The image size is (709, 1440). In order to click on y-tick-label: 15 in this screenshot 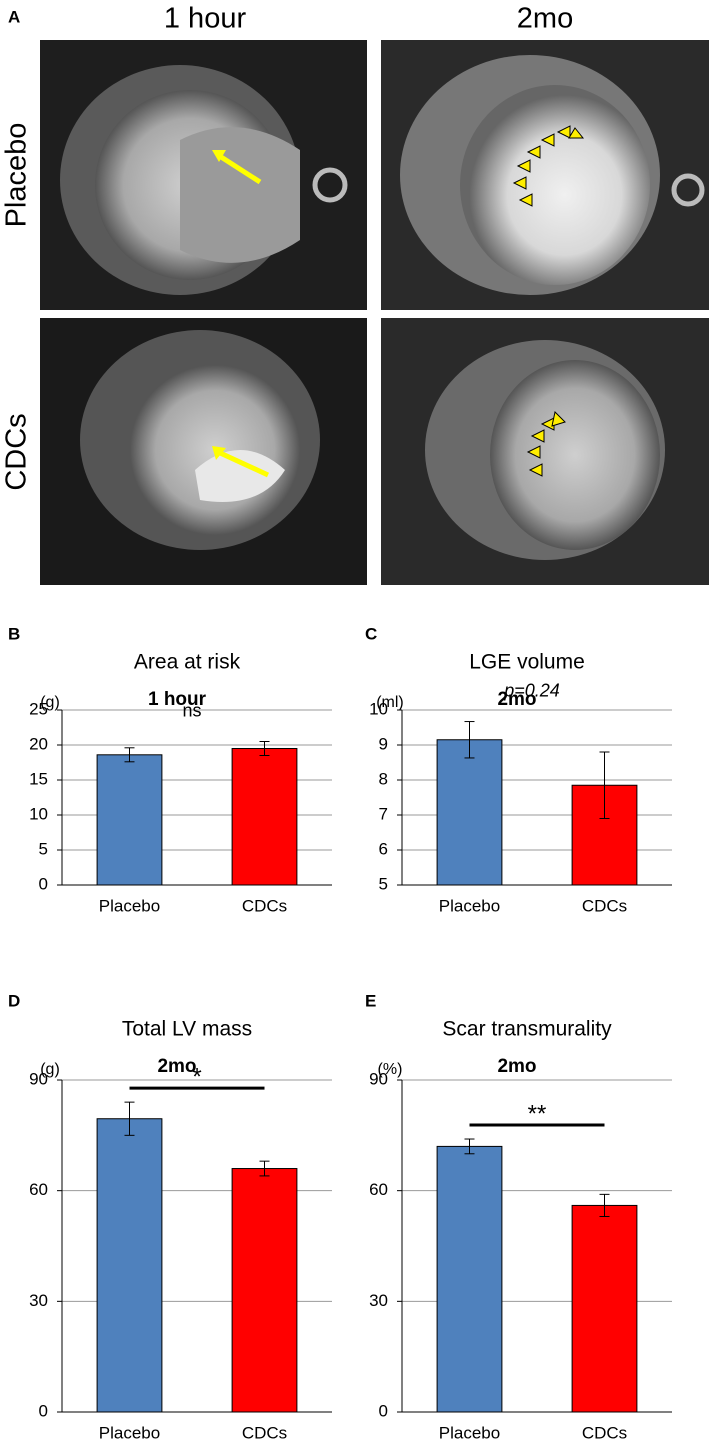, I will do `click(38, 778)`.